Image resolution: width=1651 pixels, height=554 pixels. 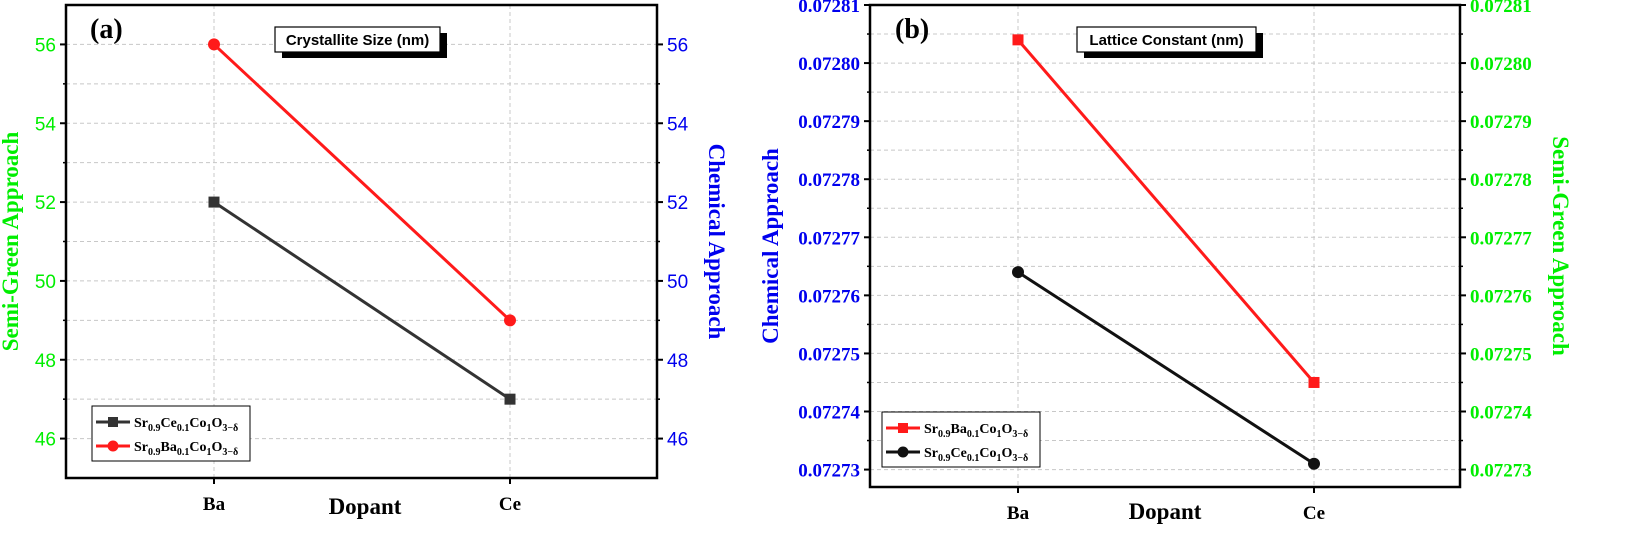 What do you see at coordinates (770, 246) in the screenshot?
I see `left-axis-title: Chemical Approach` at bounding box center [770, 246].